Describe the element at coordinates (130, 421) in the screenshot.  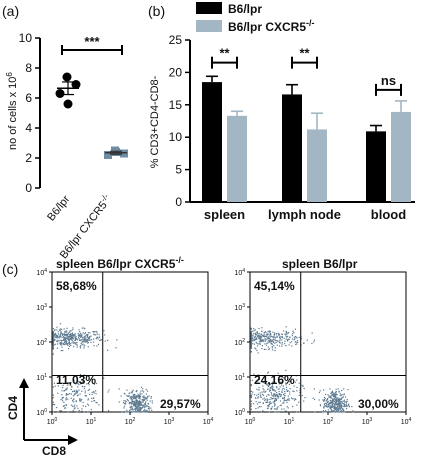
I see `c1-x-tick-label: 10²` at that location.